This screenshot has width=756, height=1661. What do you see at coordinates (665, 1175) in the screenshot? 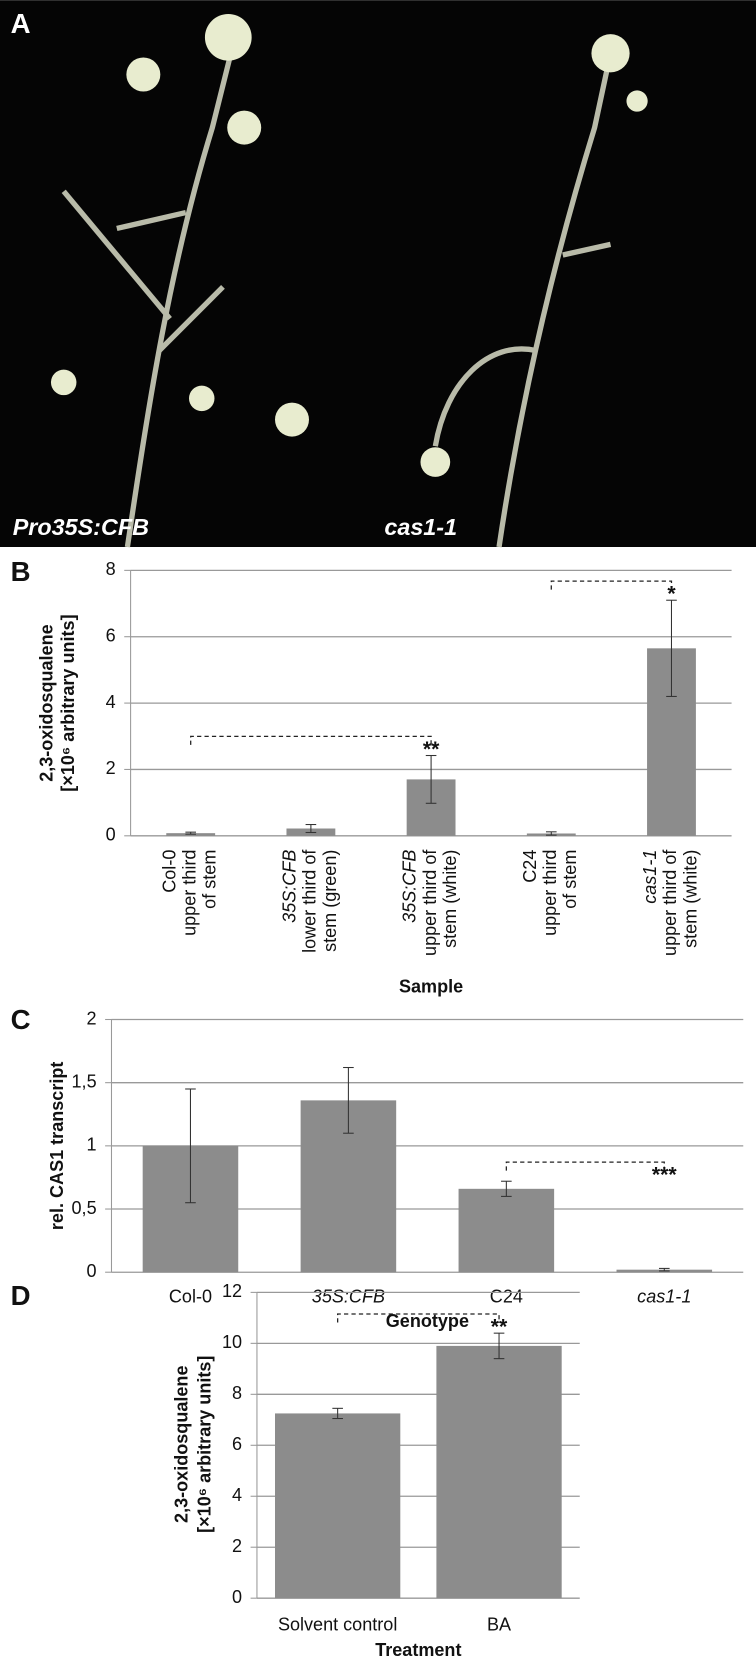
I see `significance-label: ***` at bounding box center [665, 1175].